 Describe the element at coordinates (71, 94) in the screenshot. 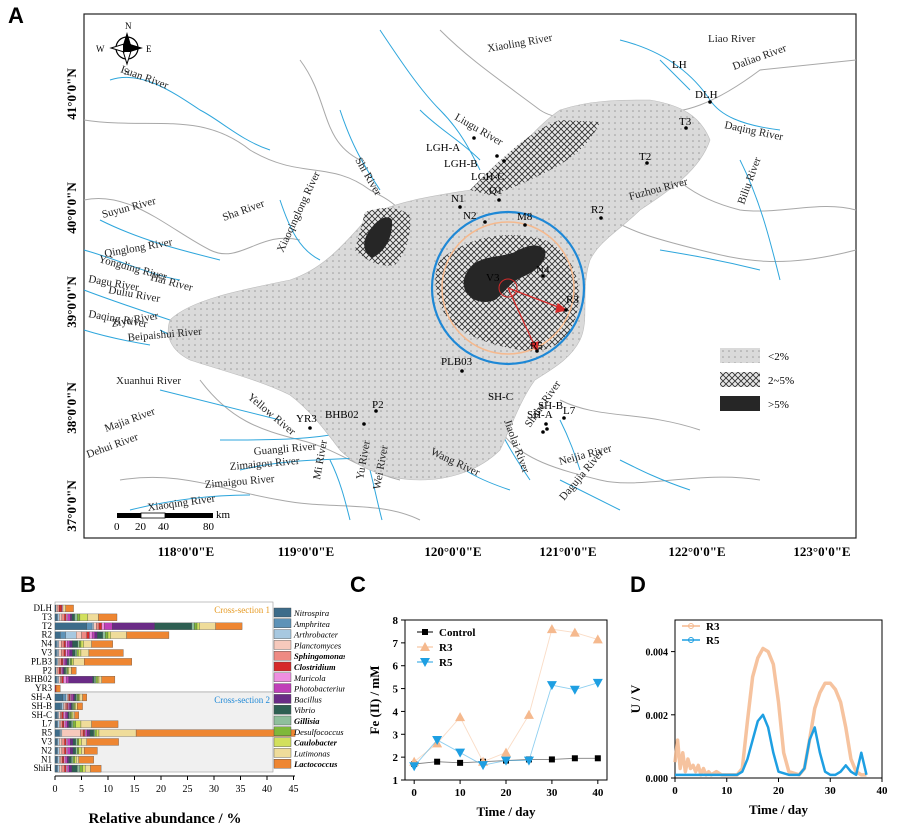

I see `svg-text: 41°0'0"N` at that location.